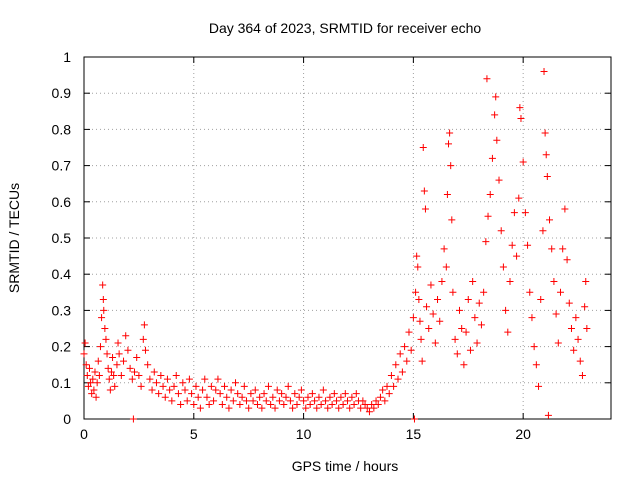  I want to click on y-tick-label: 0.3, so click(62, 310).